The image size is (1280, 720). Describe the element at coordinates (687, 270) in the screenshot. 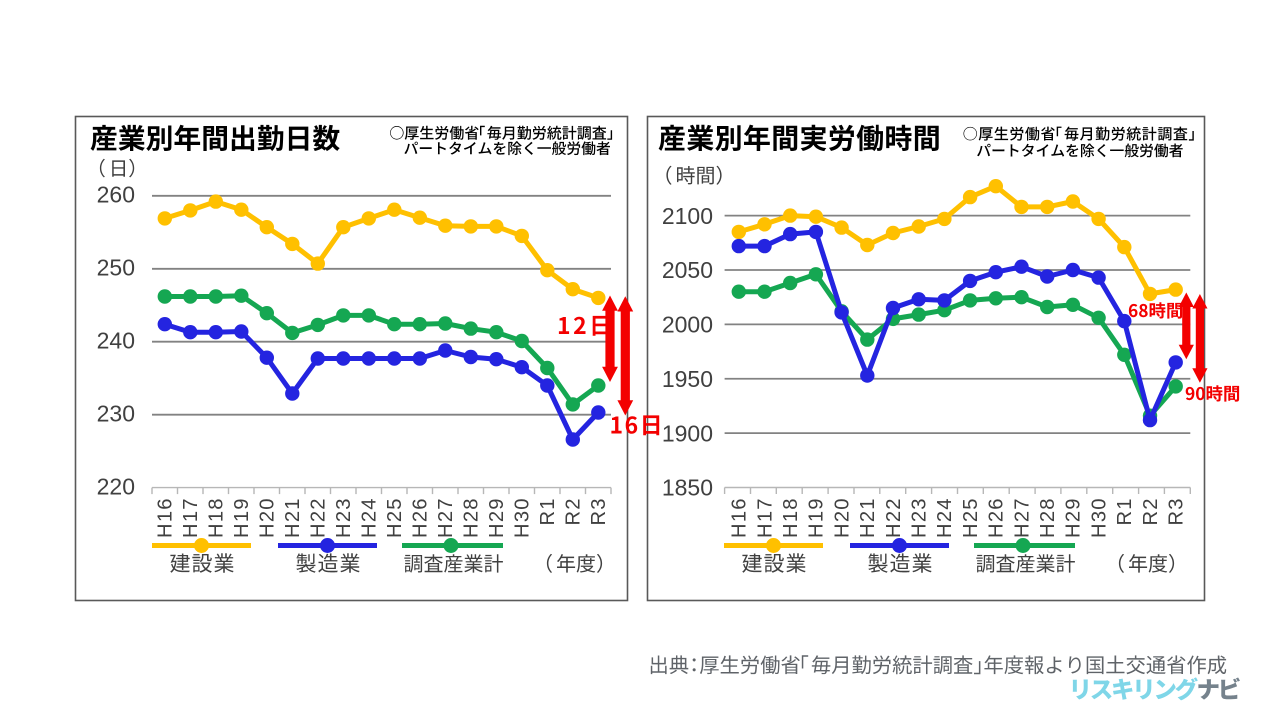

I see `svg-text: 2050` at that location.